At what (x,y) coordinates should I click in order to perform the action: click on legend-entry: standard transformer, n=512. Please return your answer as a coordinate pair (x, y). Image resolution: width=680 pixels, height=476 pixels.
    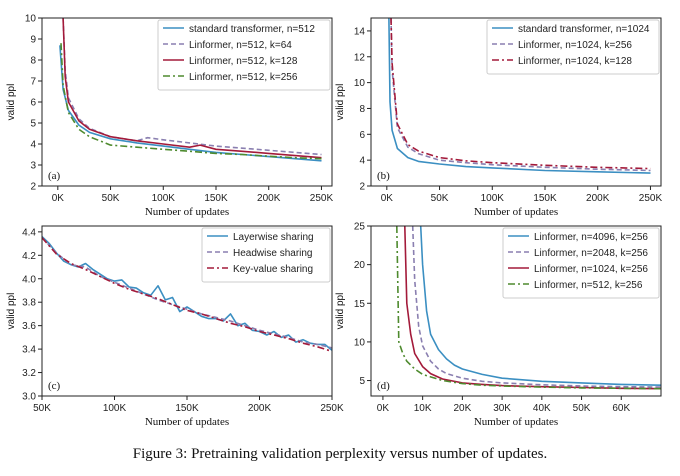
    Looking at the image, I should click on (252, 29).